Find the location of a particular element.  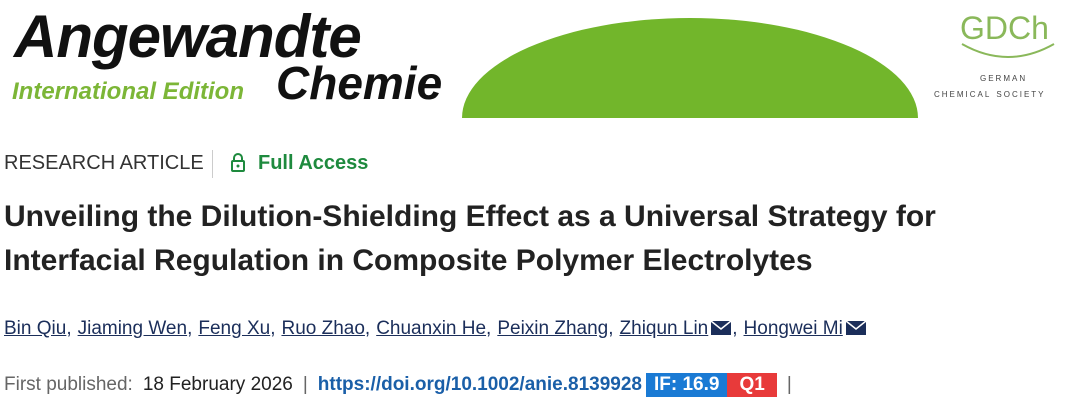

journal-name: Angewandte is located at coordinates (188, 36).